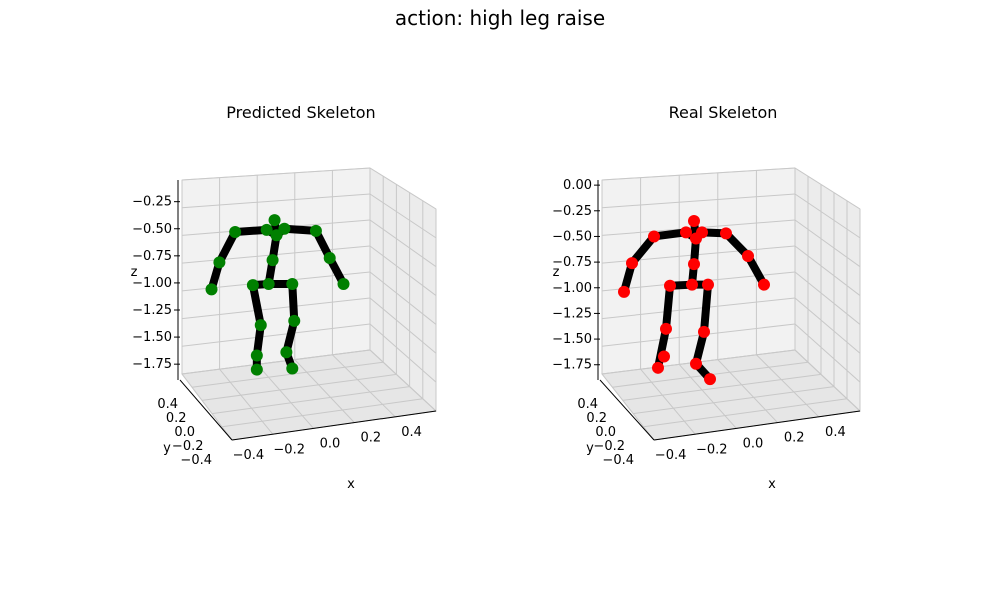 Image resolution: width=1000 pixels, height=600 pixels. I want to click on x-tick-label: 0.4, so click(835, 432).